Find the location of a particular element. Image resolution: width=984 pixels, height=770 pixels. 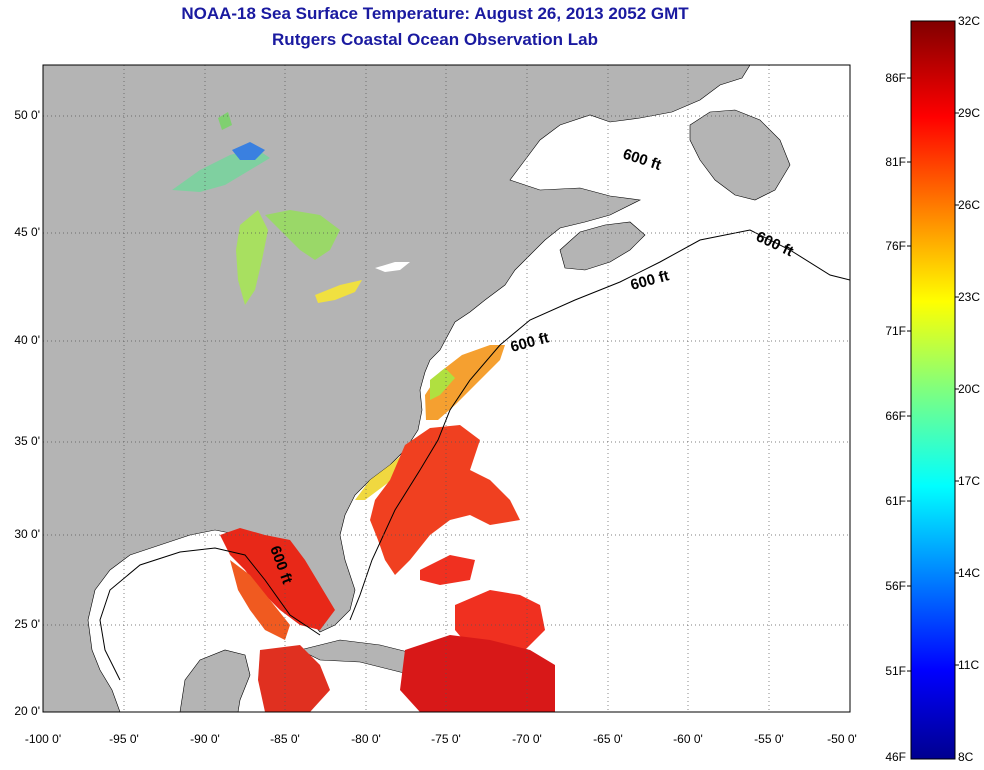

lon-label: -60 0' is located at coordinates (688, 739).